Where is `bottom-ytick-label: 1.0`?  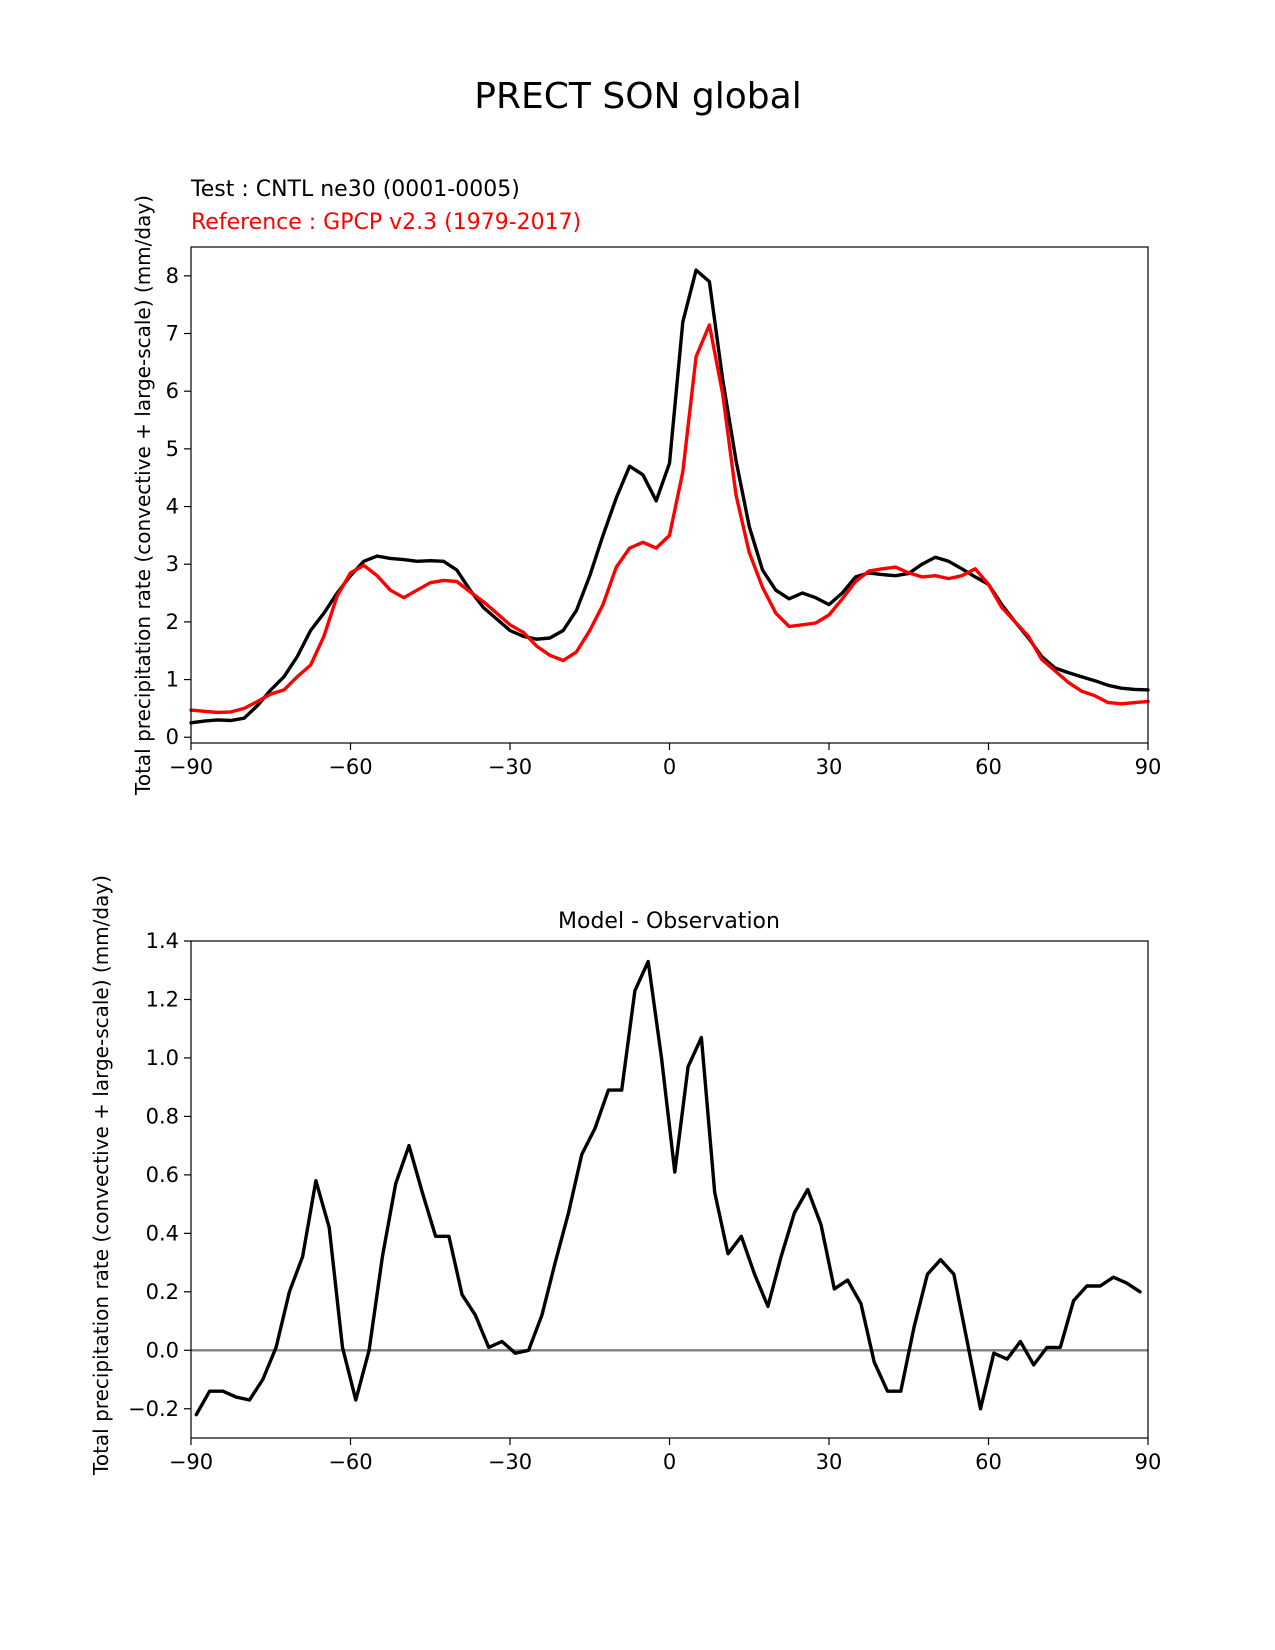
bottom-ytick-label: 1.0 is located at coordinates (162, 1058).